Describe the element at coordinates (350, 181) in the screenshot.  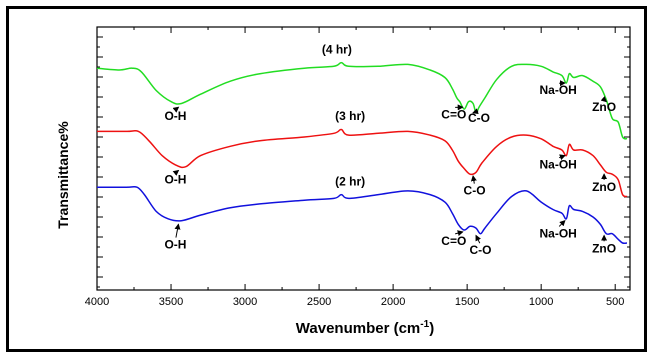
I see `series-title-label: (2 hr)` at that location.